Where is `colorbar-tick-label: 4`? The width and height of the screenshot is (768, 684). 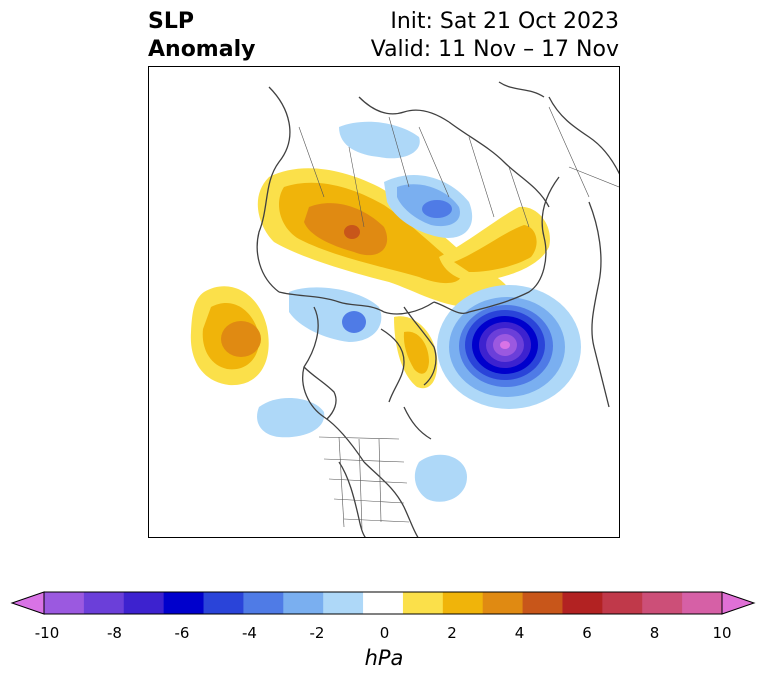 colorbar-tick-label: 4 is located at coordinates (519, 633).